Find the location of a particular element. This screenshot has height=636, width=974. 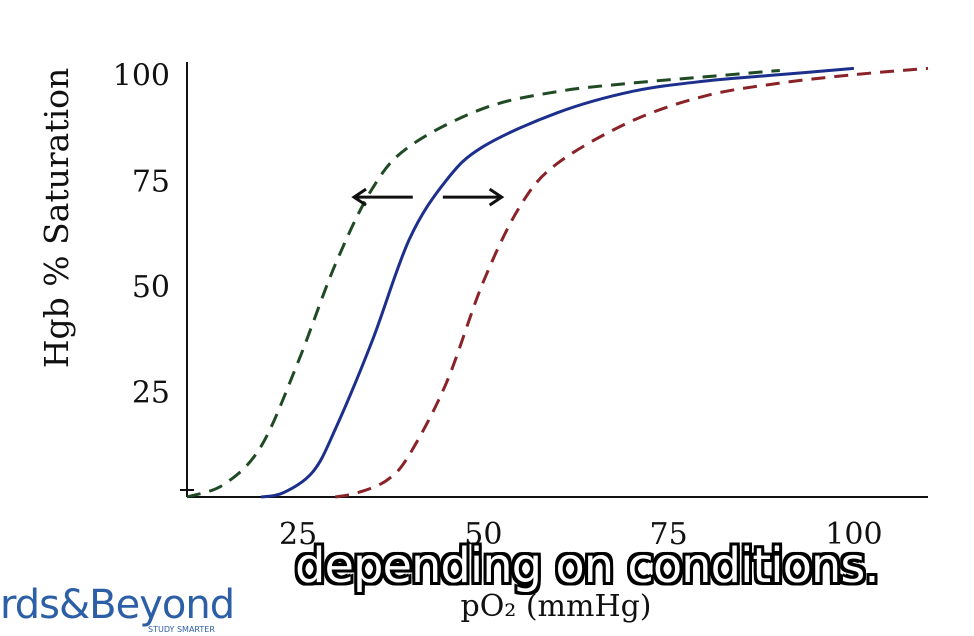

y-tick-label: 25 is located at coordinates (151, 392).